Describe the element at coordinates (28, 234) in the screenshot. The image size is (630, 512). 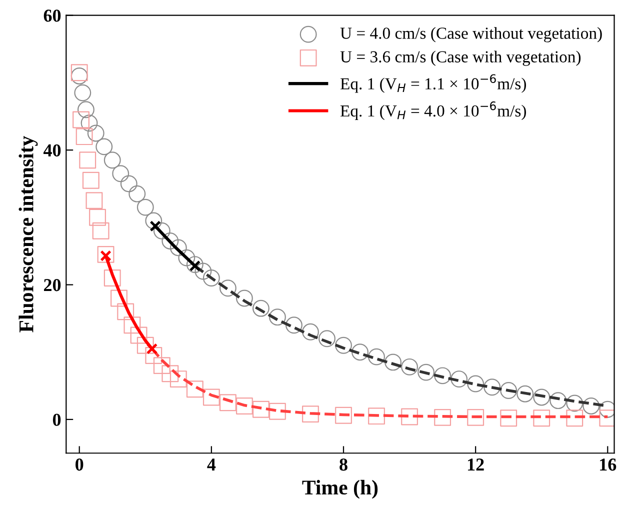
I see `y-axis-title: Fluorescence intensity` at that location.